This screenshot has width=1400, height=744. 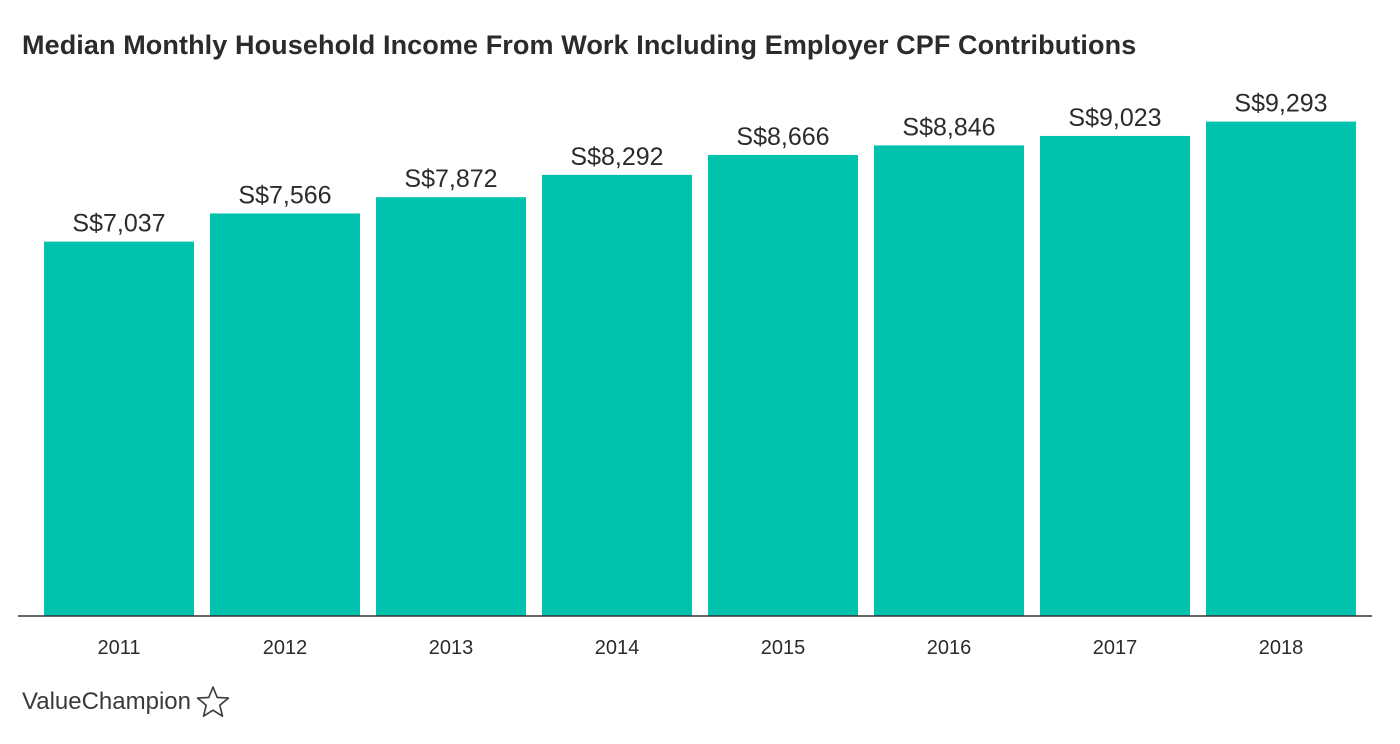 I want to click on x-tick-label-2016: 2016, so click(x=949, y=648).